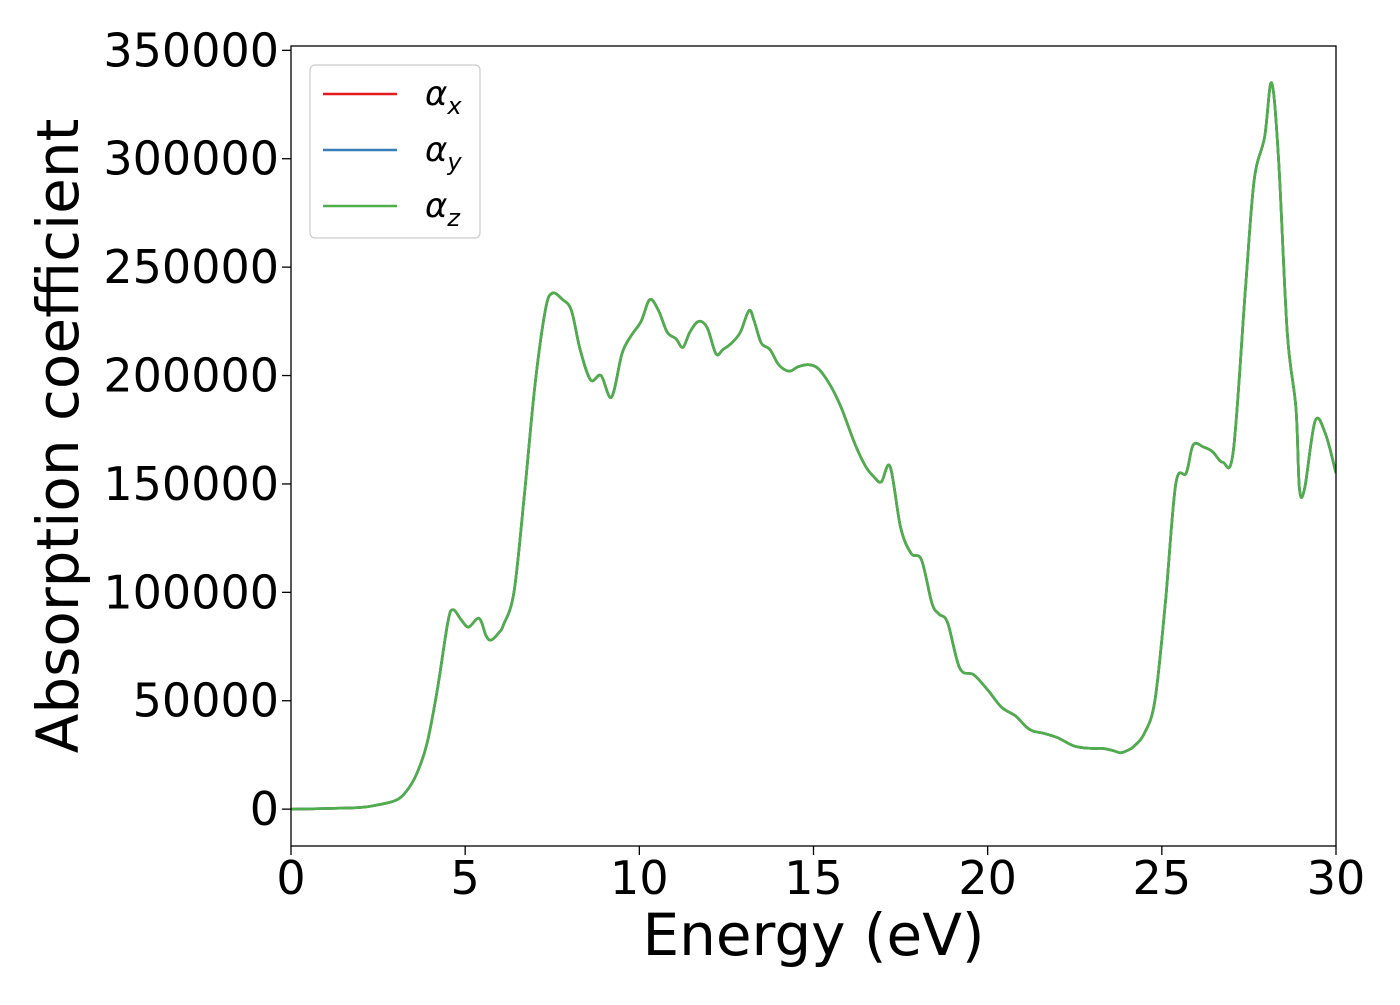  I want to click on y-tick-label: 150000, so click(191, 484).